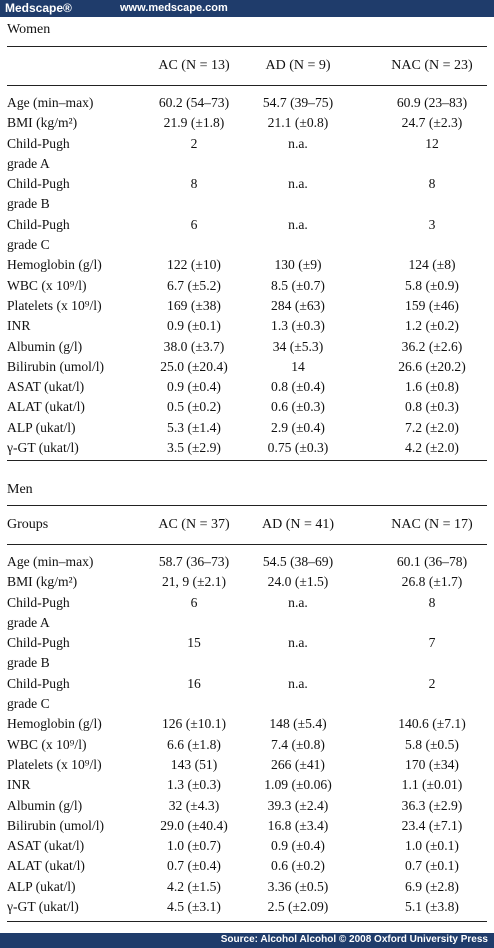 The image size is (494, 948). What do you see at coordinates (28, 663) in the screenshot?
I see `row-label: grade B` at bounding box center [28, 663].